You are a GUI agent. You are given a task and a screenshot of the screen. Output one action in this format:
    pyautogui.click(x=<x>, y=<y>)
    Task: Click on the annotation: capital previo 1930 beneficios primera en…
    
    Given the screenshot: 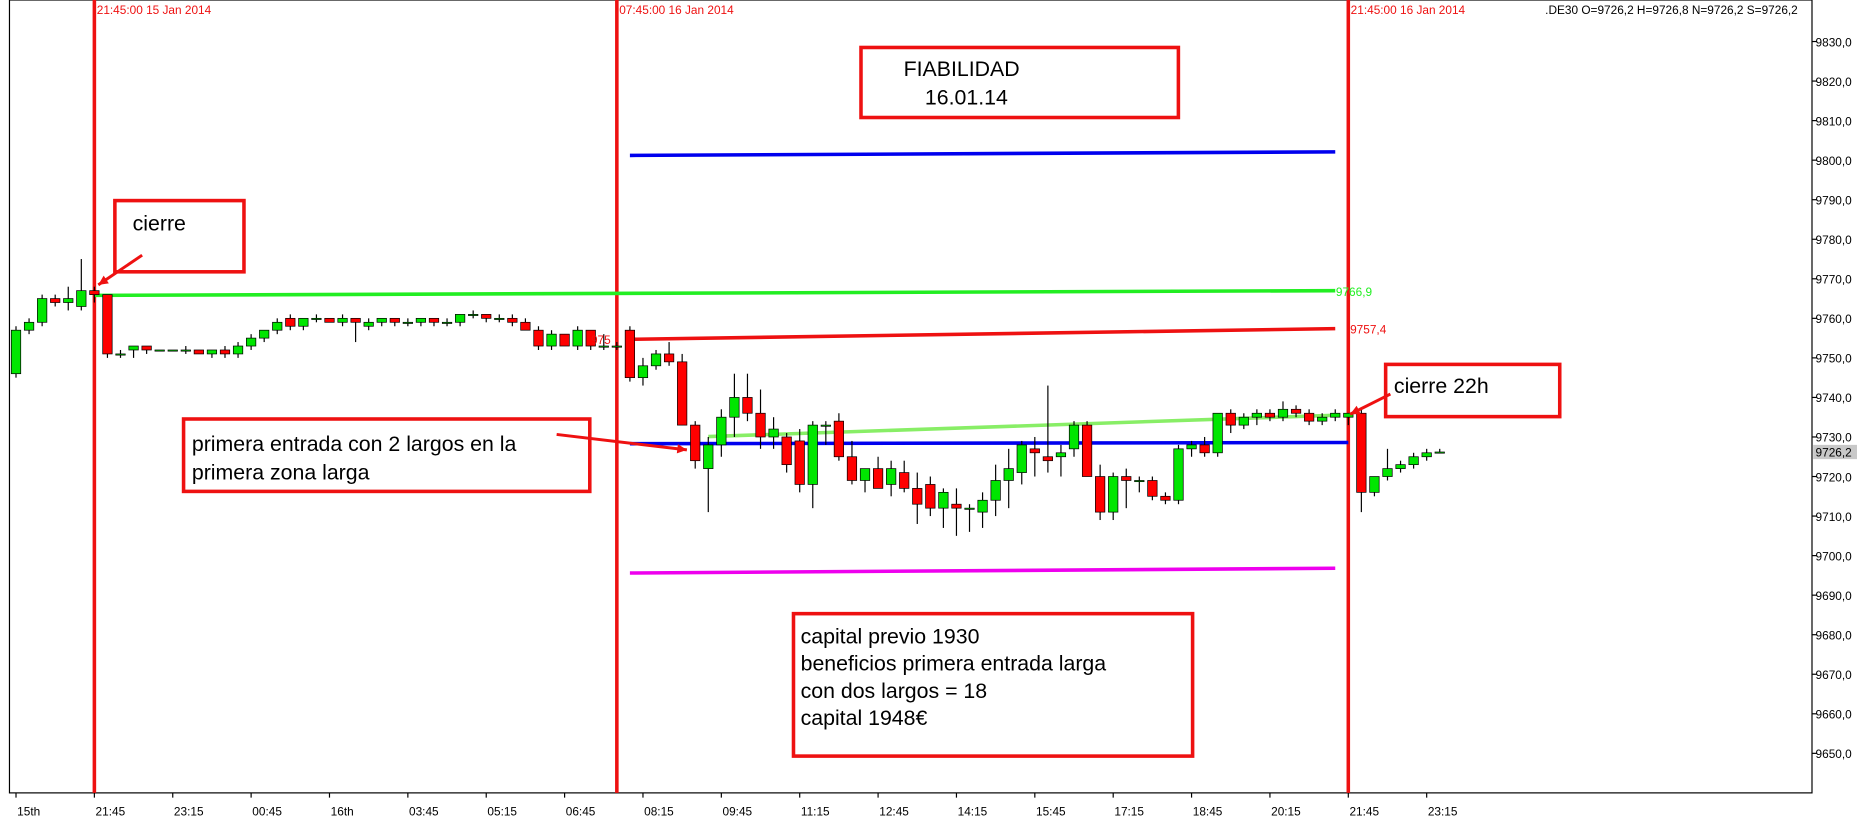 What is the action you would take?
    pyautogui.click(x=993, y=684)
    